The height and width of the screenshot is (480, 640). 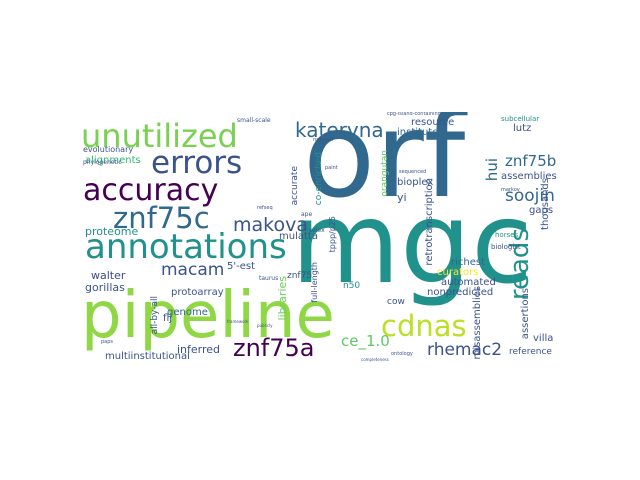 What do you see at coordinates (541, 210) in the screenshot?
I see `word-gaps: gaps` at bounding box center [541, 210].